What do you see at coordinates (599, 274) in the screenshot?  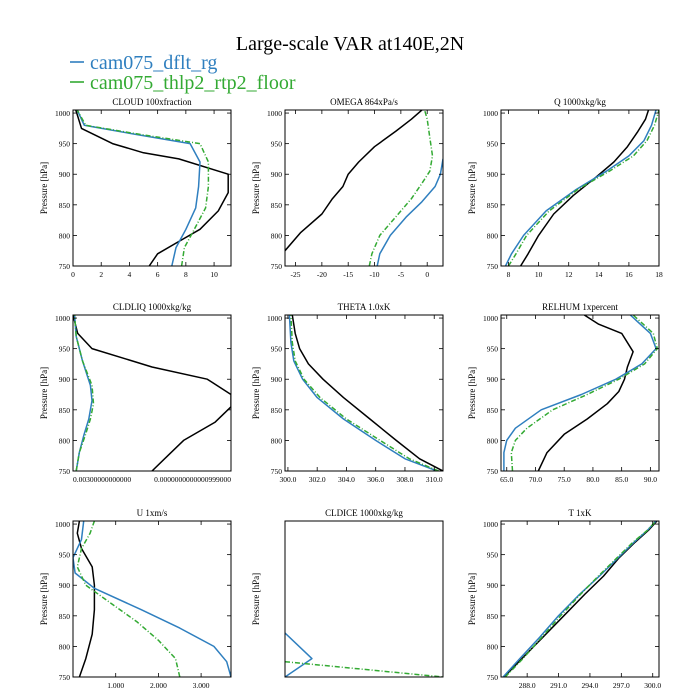 I see `x-tick-label: 14` at bounding box center [599, 274].